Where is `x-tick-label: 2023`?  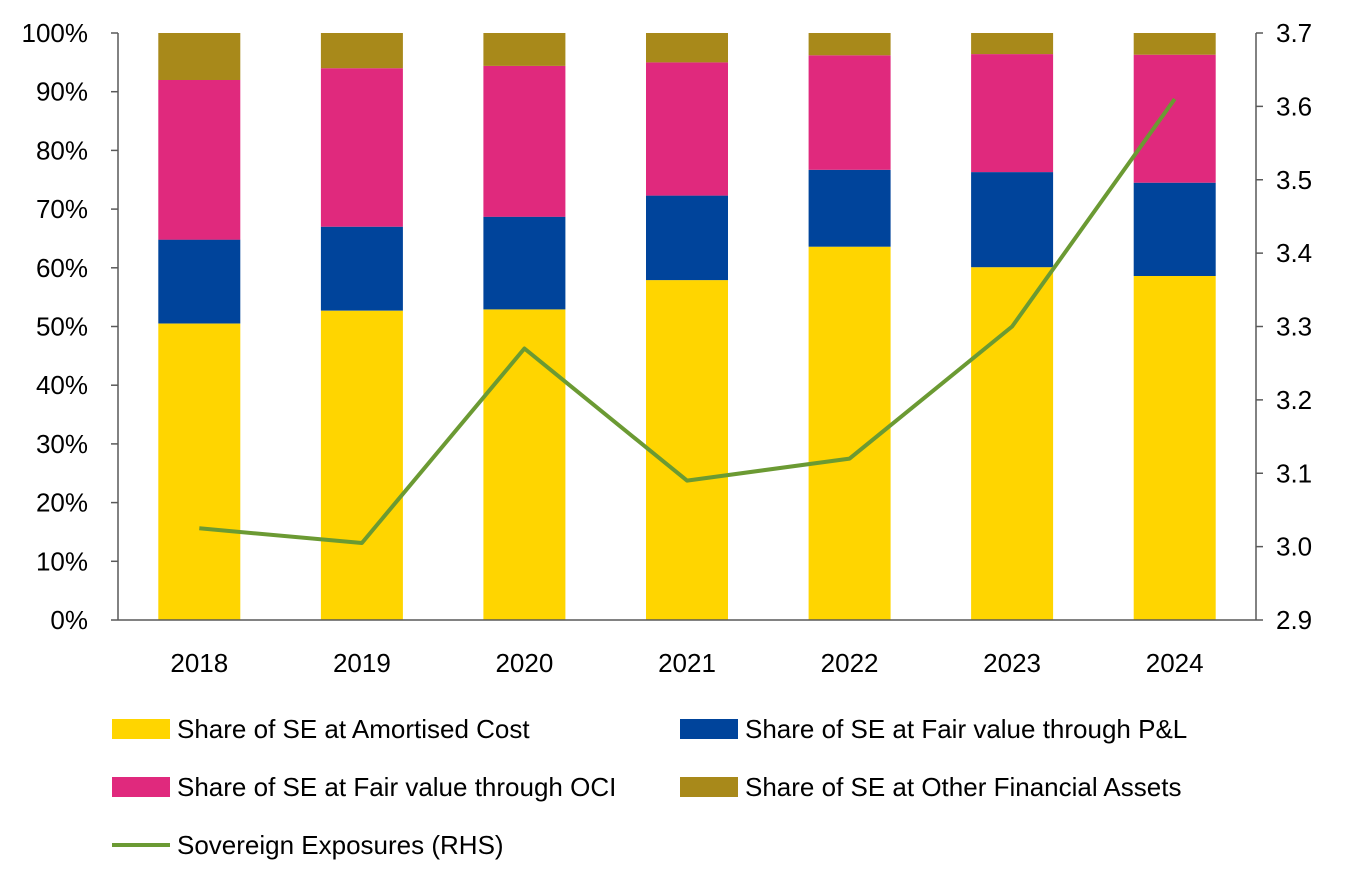 x-tick-label: 2023 is located at coordinates (1012, 663).